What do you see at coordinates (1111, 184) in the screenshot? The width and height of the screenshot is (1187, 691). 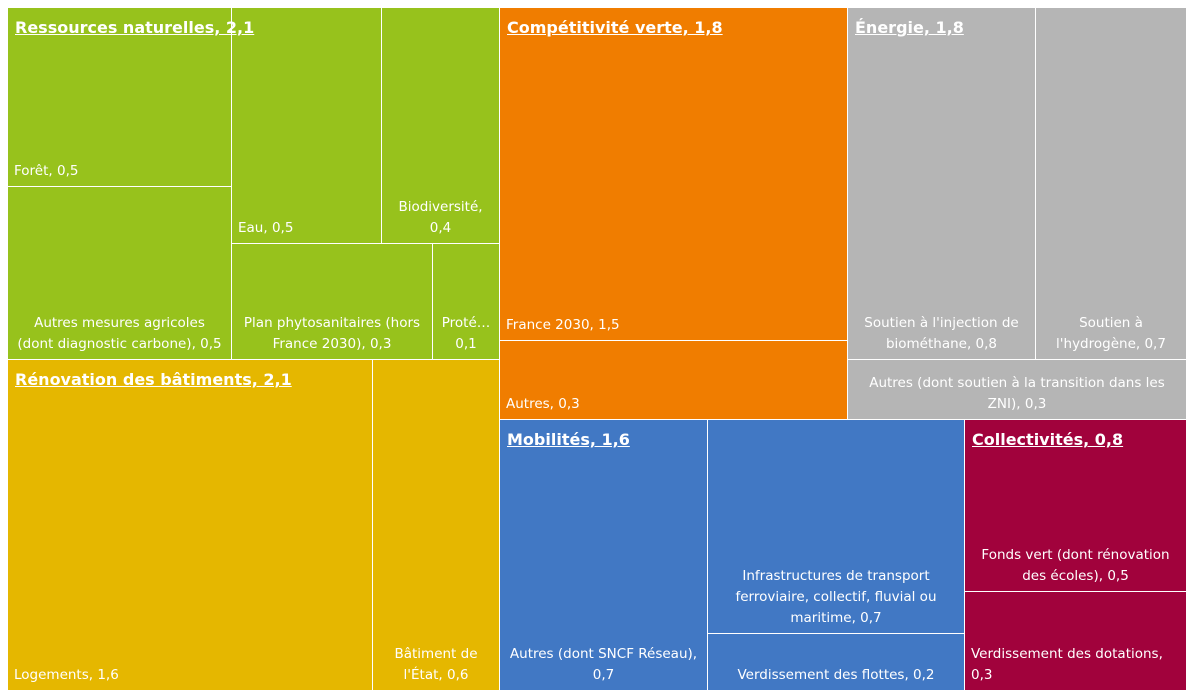 I see `treemap-cell: Soutien à l'hydrogène, 0,7` at bounding box center [1111, 184].